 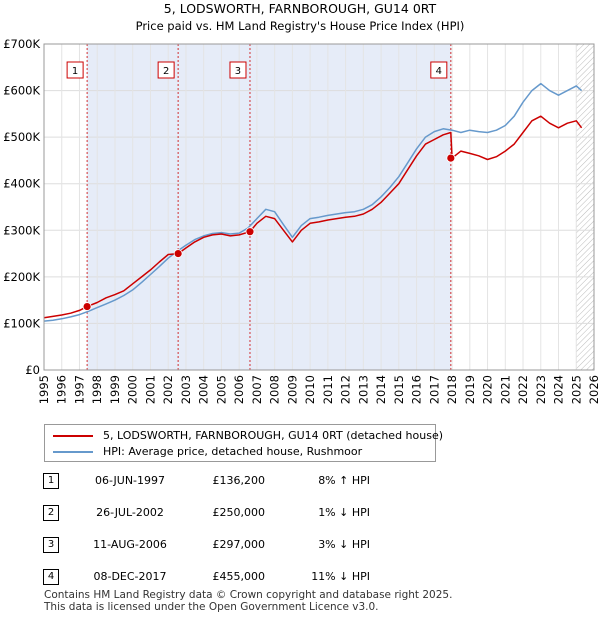 I want to click on x-tick-label: 2000, so click(x=133, y=389).